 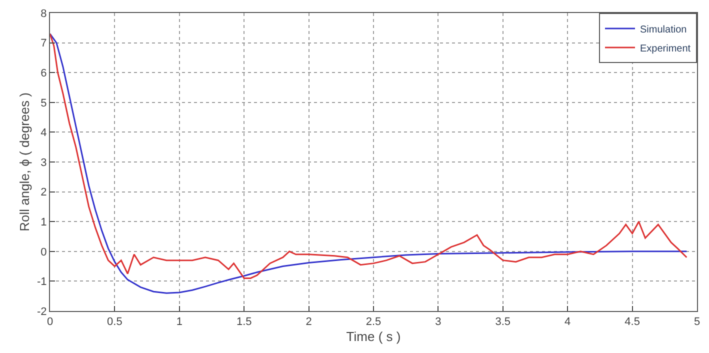 I want to click on legend-label: Simulation, so click(x=663, y=30).